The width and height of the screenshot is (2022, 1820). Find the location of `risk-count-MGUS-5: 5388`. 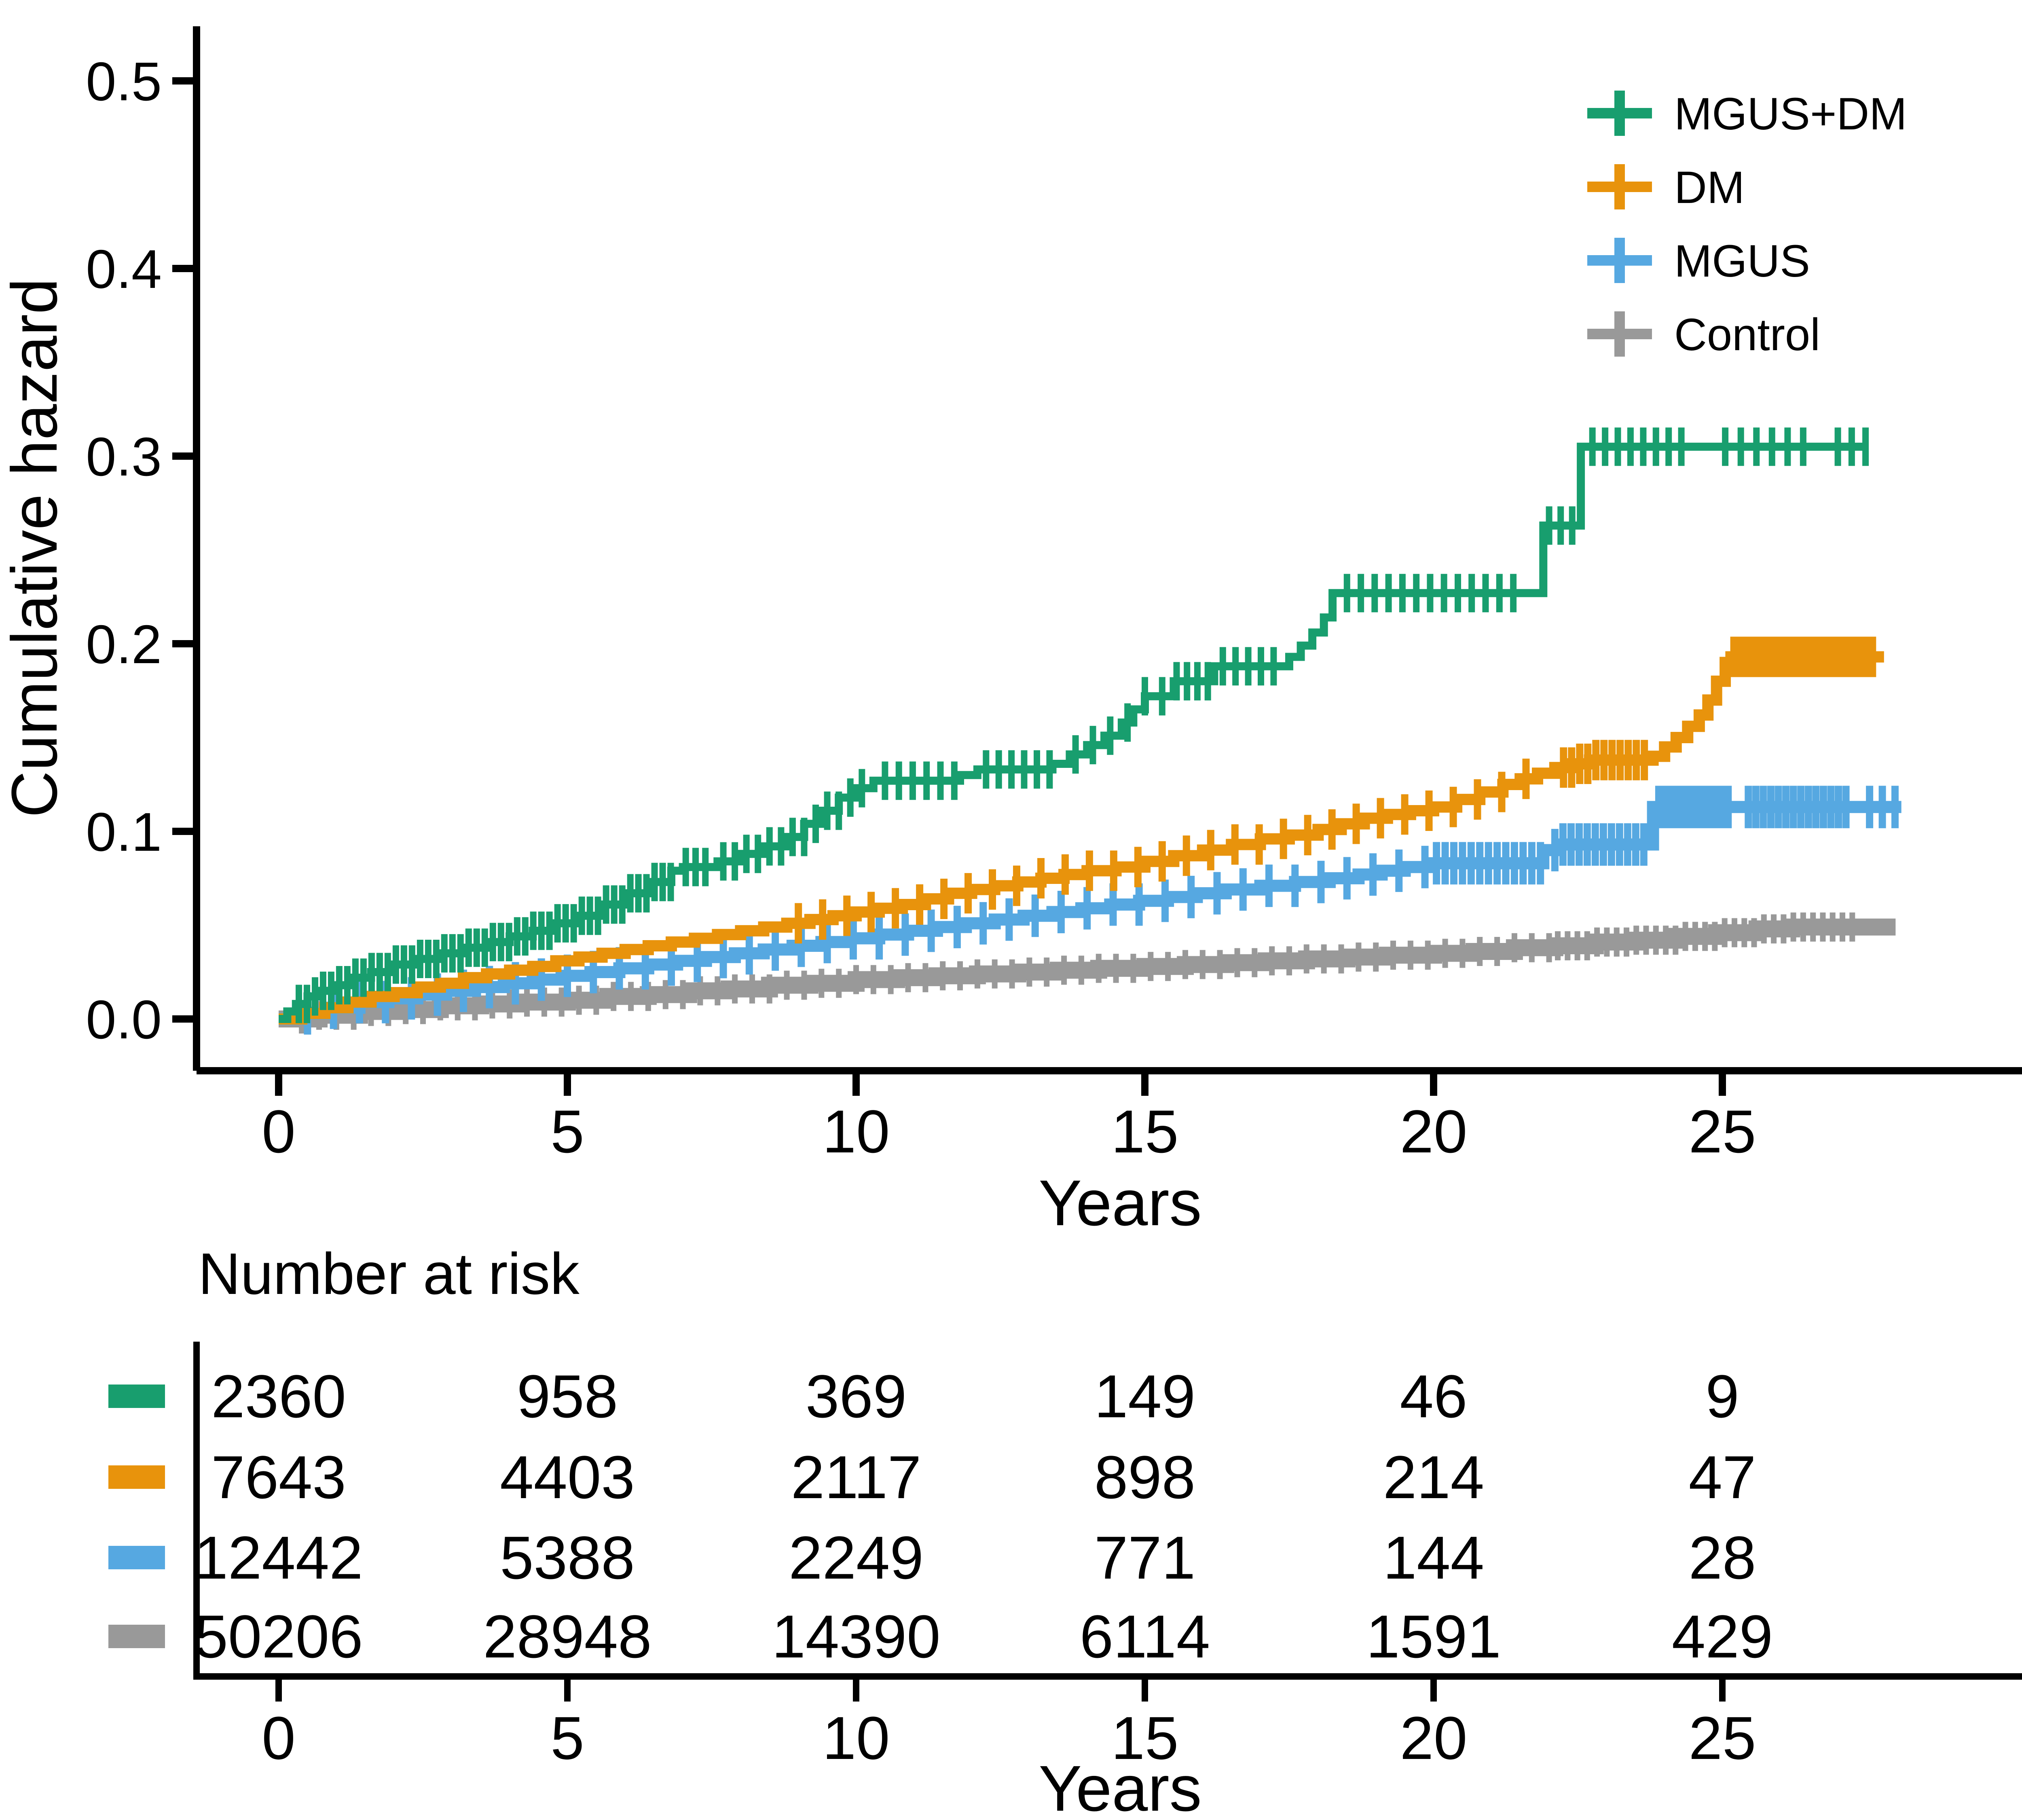

risk-count-MGUS-5: 5388 is located at coordinates (567, 1558).